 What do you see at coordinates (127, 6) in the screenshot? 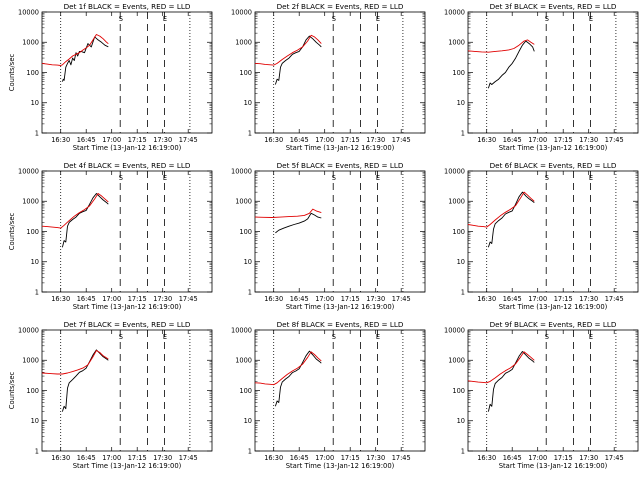
I see `plot-title: Det 1f BLACK = Events, RED = LLD` at bounding box center [127, 6].